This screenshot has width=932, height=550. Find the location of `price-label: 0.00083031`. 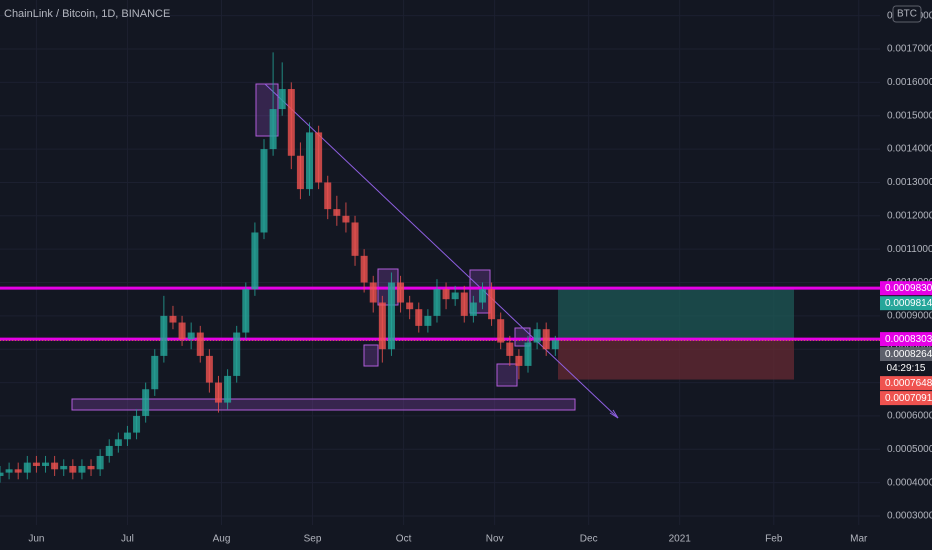

price-label: 0.00083031 is located at coordinates (908, 339).